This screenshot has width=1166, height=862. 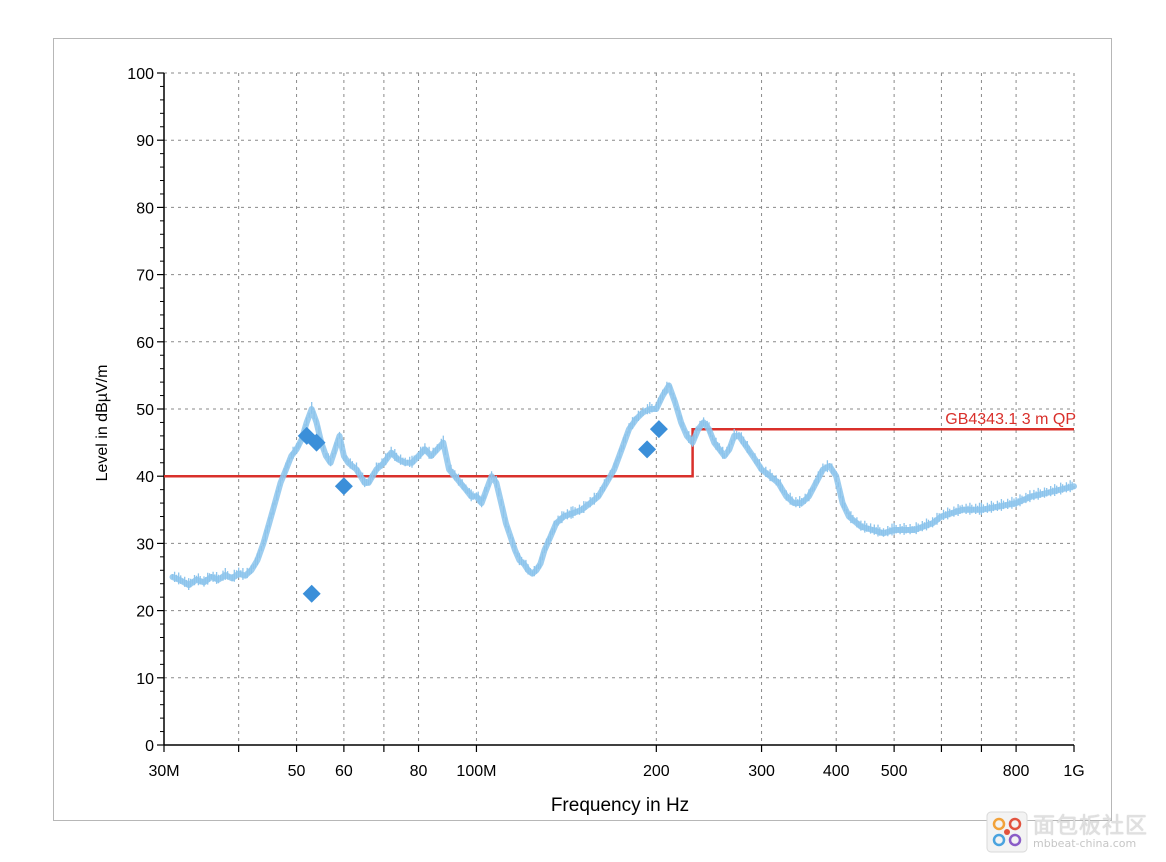 What do you see at coordinates (145, 477) in the screenshot?
I see `y-tick-label: 40` at bounding box center [145, 477].